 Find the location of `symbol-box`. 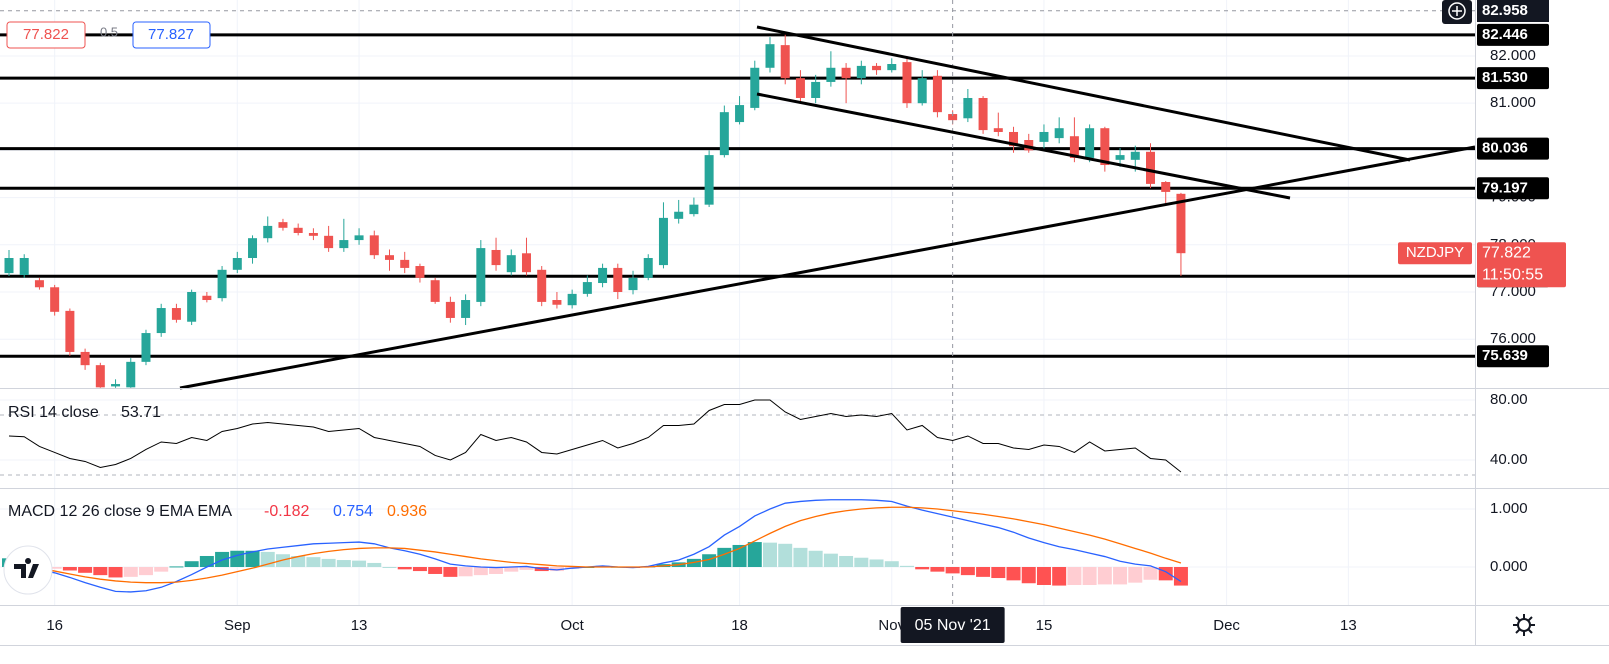

symbol-box is located at coordinates (1435, 253).